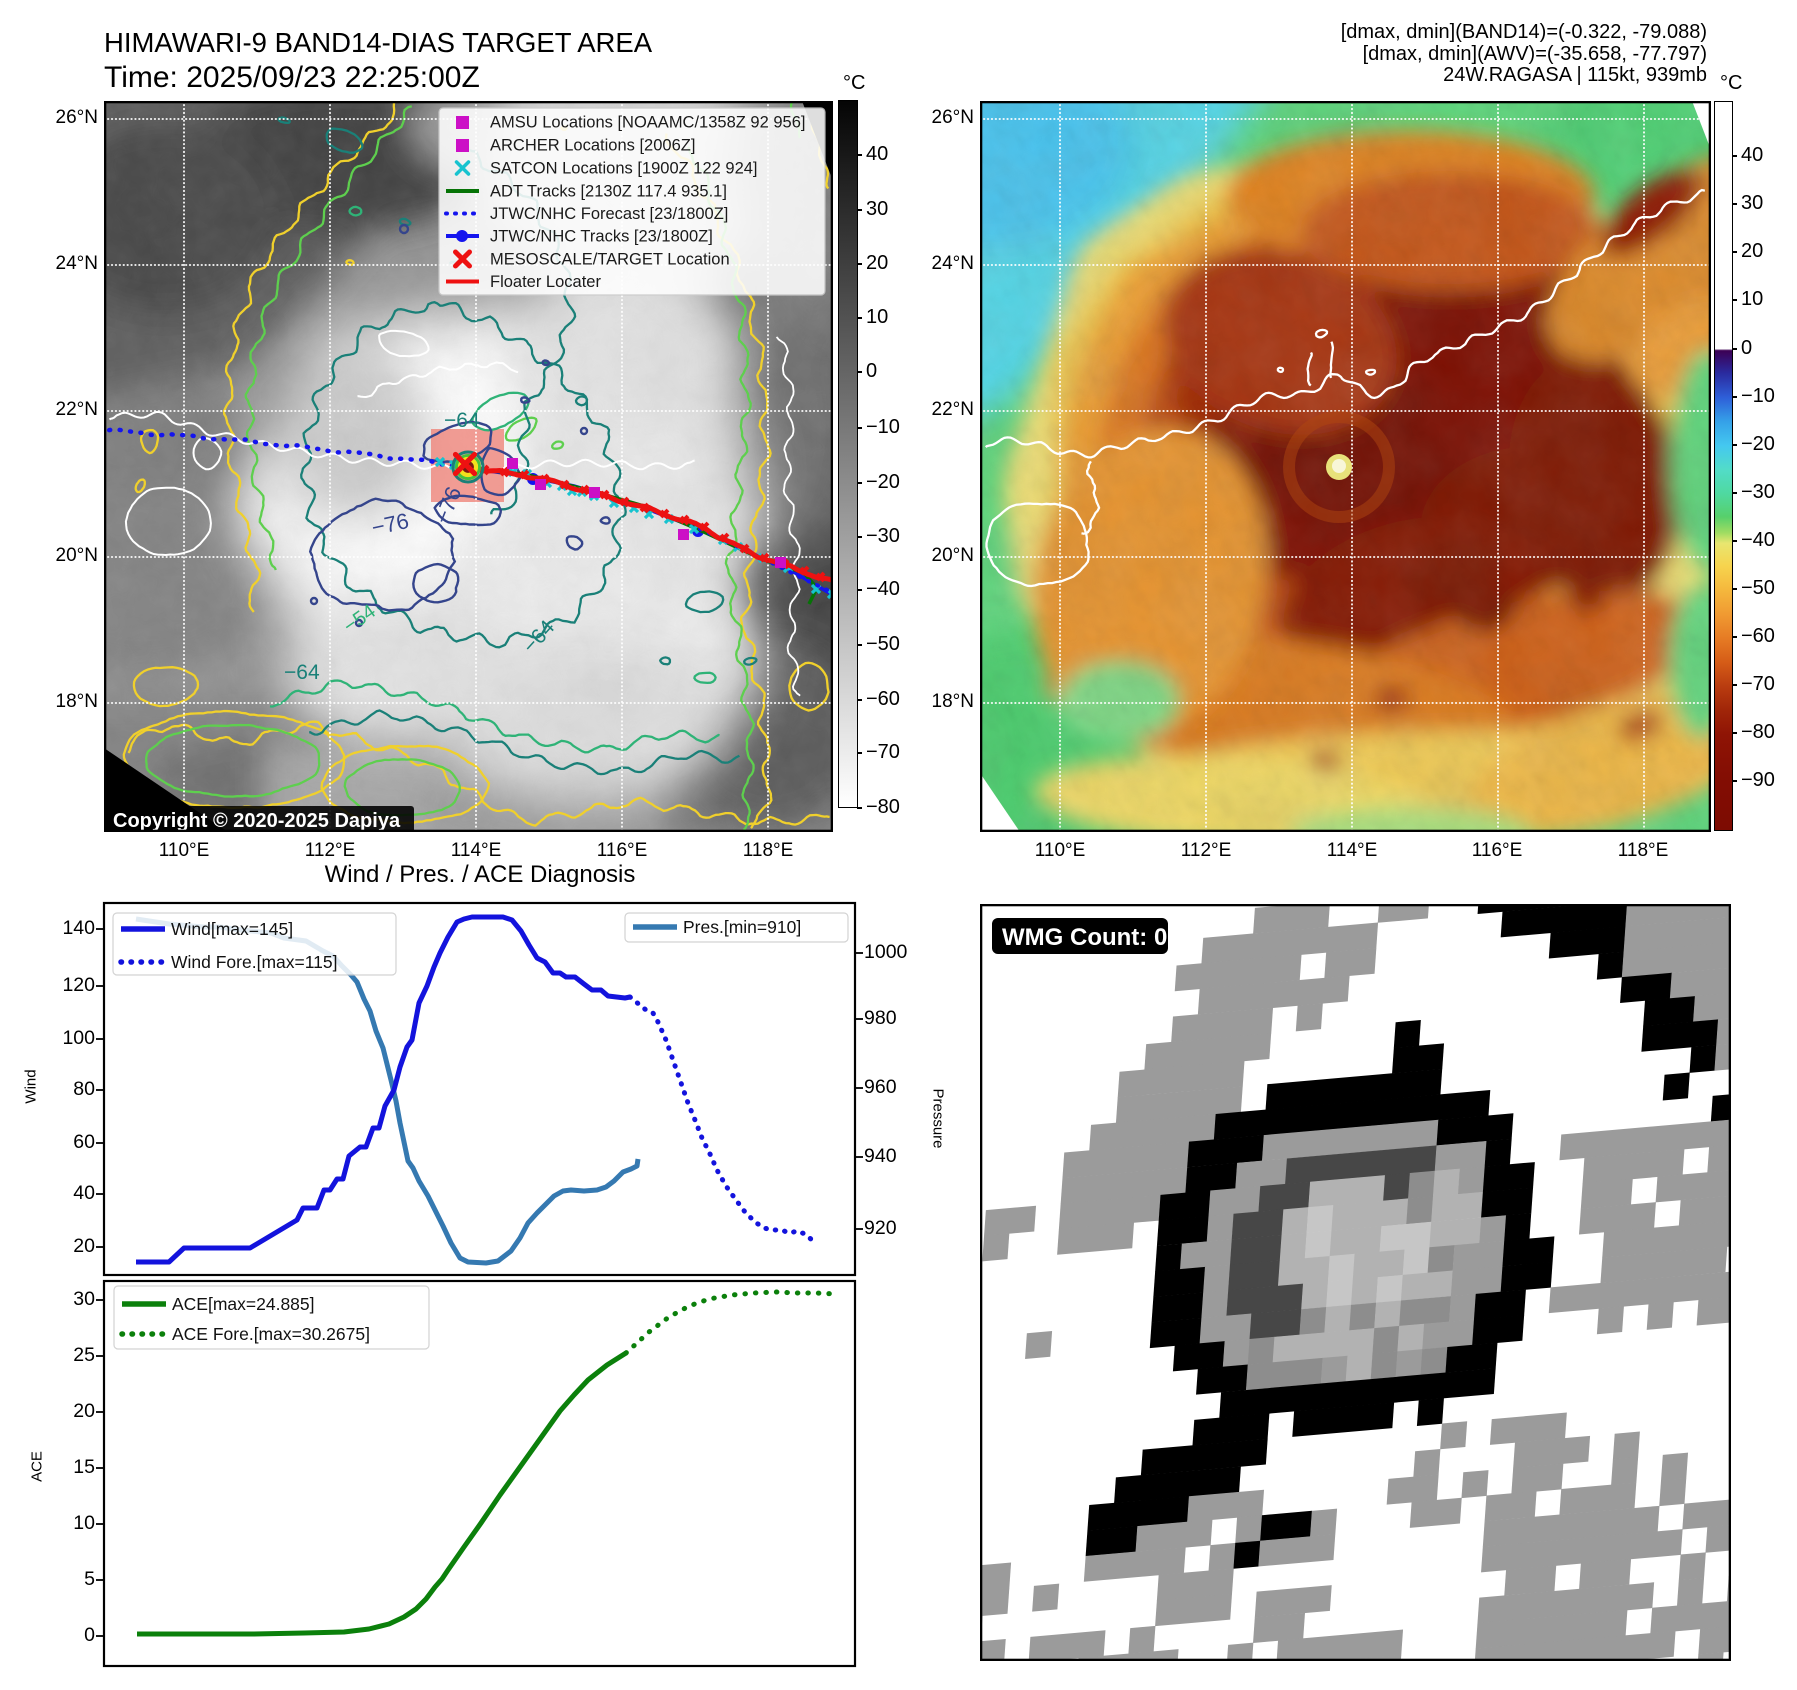 Image resolution: width=1797 pixels, height=1690 pixels. I want to click on svg-text: ADT Tracks [2130Z 117.4 935.1], so click(608, 192).